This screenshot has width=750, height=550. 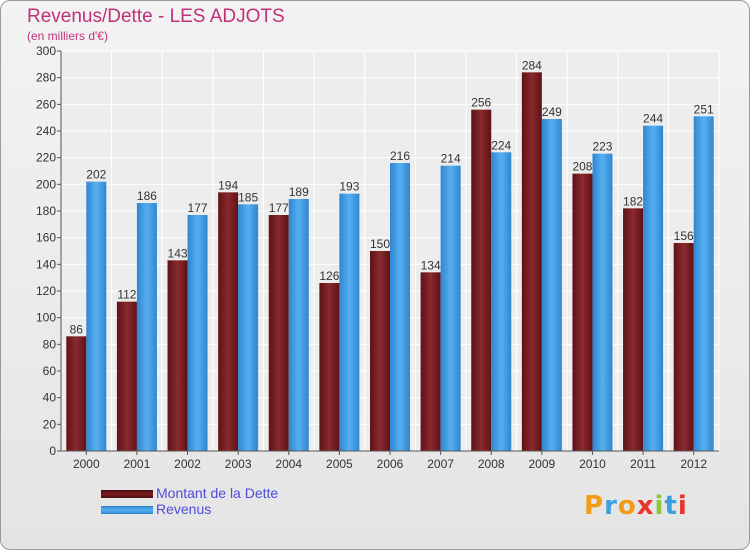 What do you see at coordinates (592, 464) in the screenshot?
I see `x-tick-label: 2010` at bounding box center [592, 464].